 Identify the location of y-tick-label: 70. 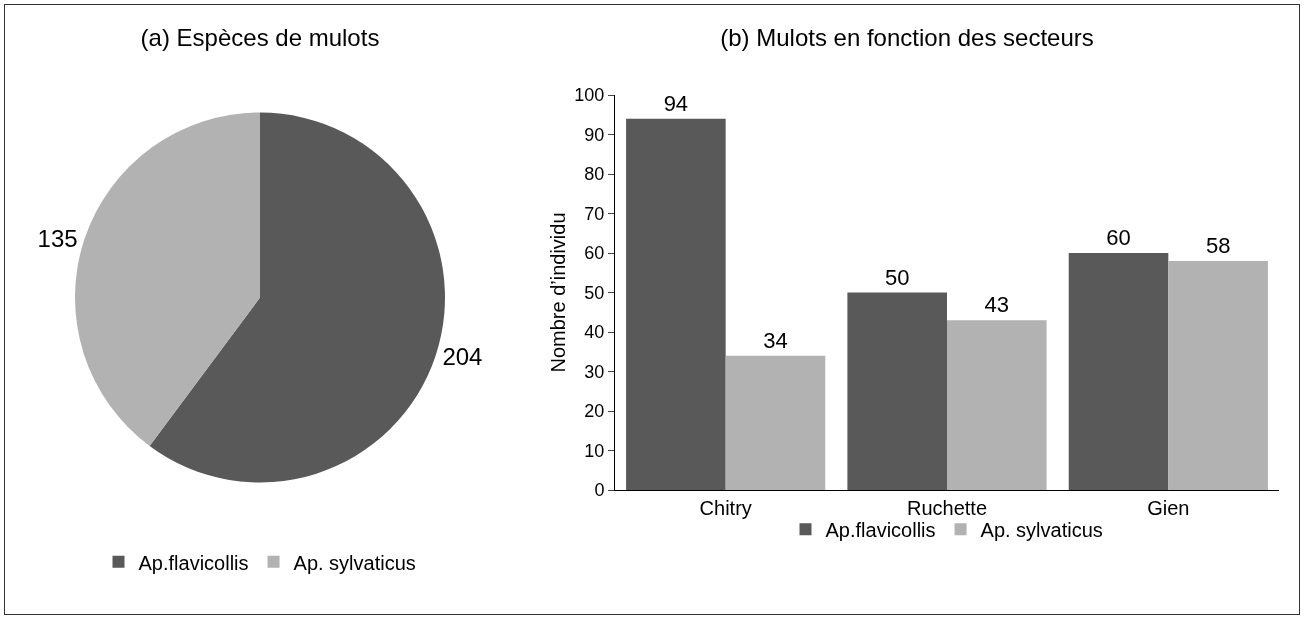
(594, 213).